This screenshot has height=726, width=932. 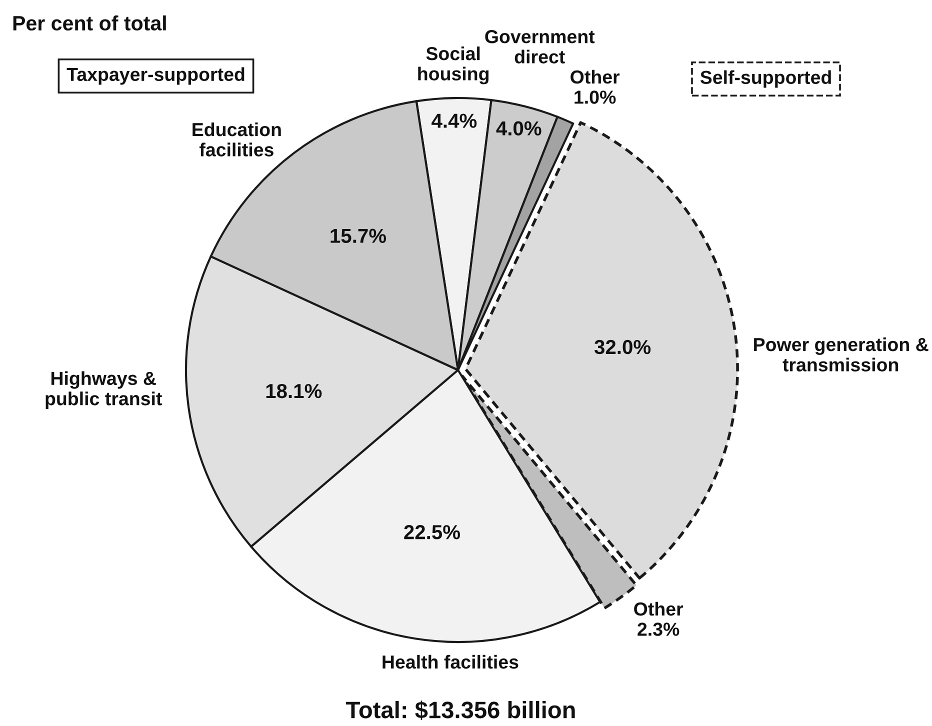 What do you see at coordinates (454, 121) in the screenshot?
I see `data-label: 4.4%` at bounding box center [454, 121].